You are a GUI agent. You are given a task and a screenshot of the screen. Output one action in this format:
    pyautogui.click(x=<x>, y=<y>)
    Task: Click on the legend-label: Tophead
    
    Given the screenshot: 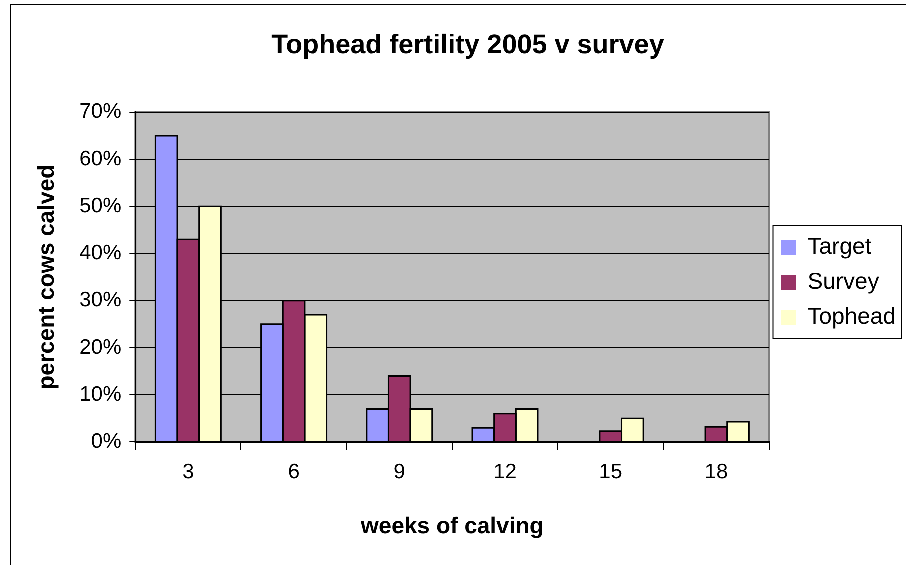 What is the action you would take?
    pyautogui.click(x=852, y=315)
    